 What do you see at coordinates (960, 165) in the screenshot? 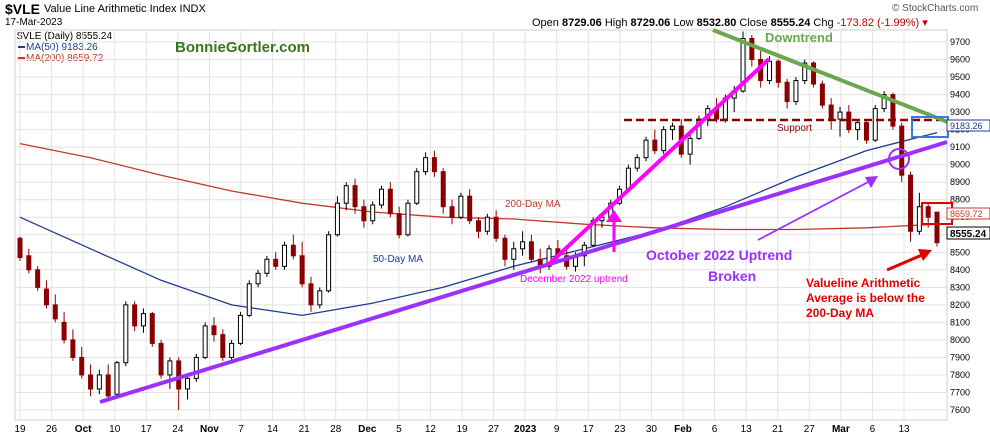
I see `y-tick-label: 9000` at bounding box center [960, 165].